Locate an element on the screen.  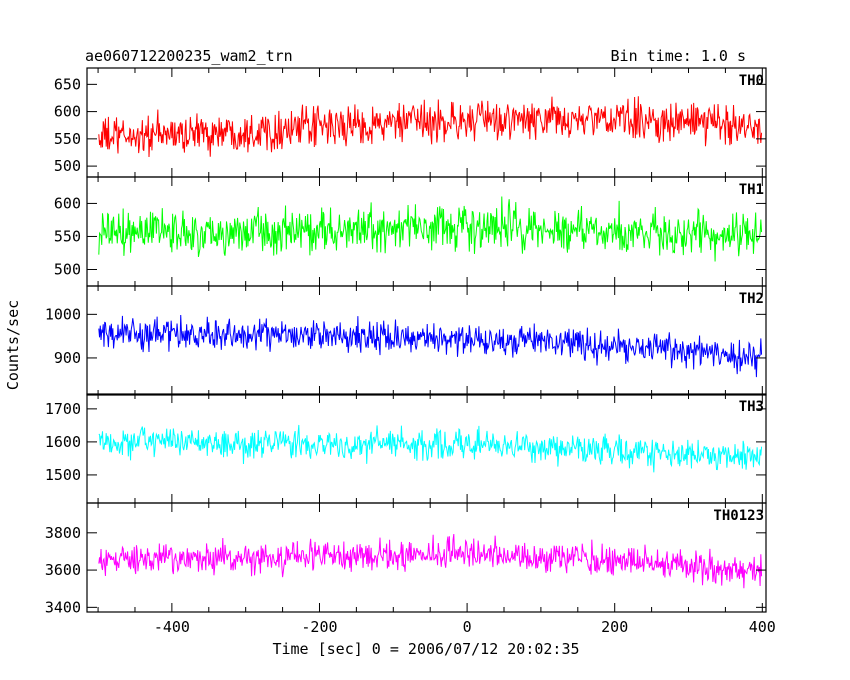
x-tick-label: 200 is located at coordinates (614, 627).